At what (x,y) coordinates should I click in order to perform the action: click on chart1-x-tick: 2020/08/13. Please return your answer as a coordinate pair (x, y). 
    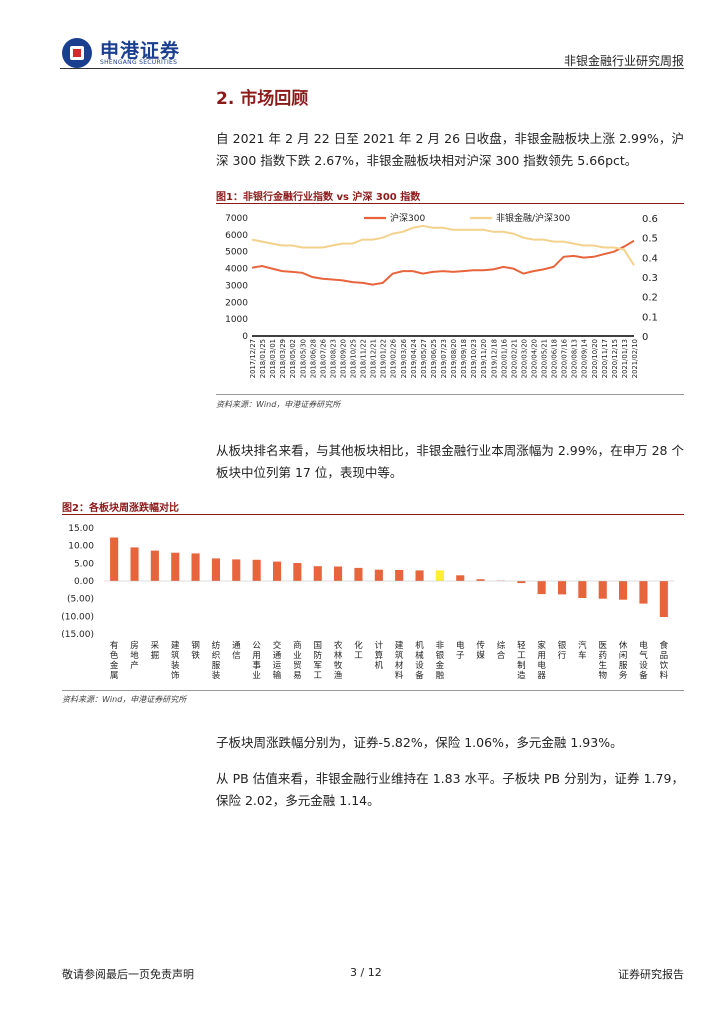
    Looking at the image, I should click on (575, 358).